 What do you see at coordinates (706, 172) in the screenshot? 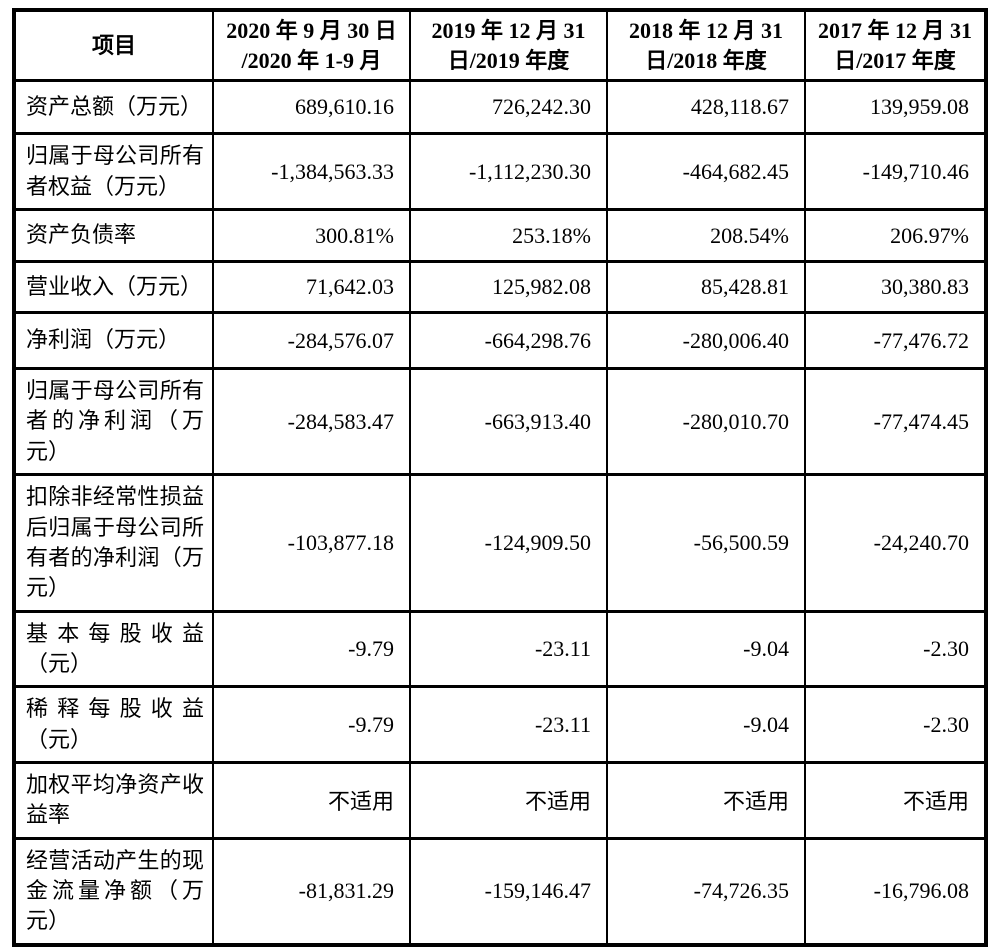
I see `cell-value: -464,682.45` at bounding box center [706, 172].